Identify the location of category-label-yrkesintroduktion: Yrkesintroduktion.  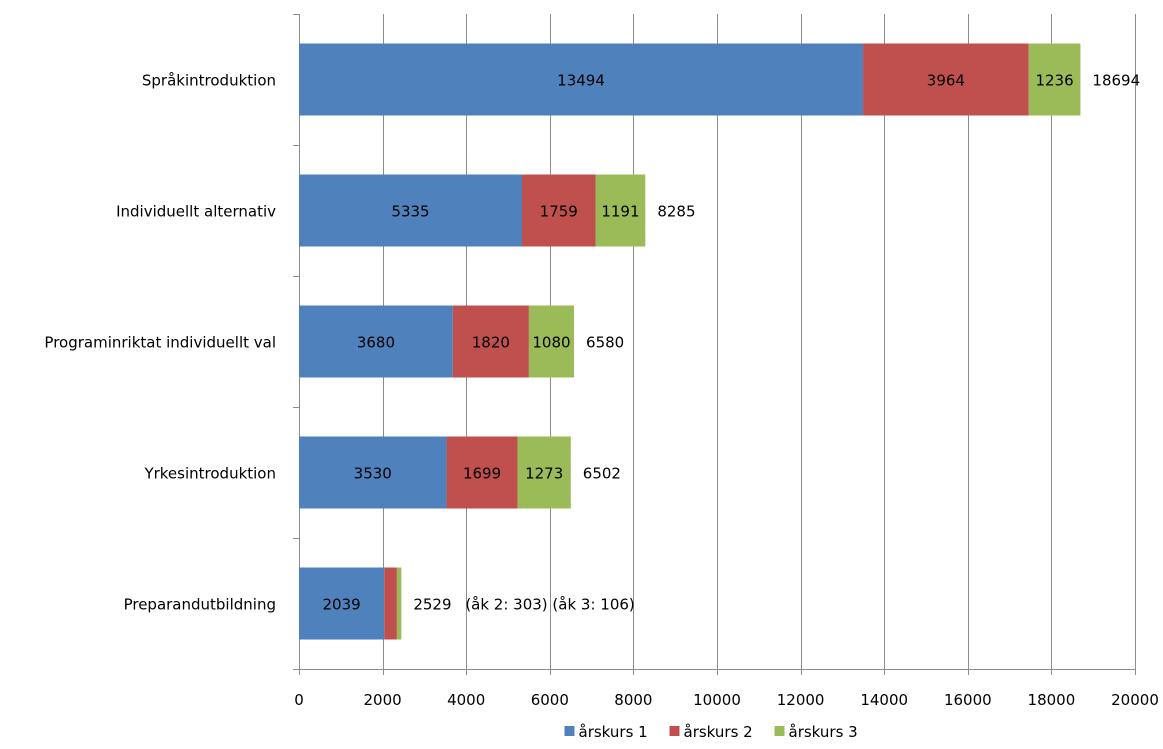
(209, 474).